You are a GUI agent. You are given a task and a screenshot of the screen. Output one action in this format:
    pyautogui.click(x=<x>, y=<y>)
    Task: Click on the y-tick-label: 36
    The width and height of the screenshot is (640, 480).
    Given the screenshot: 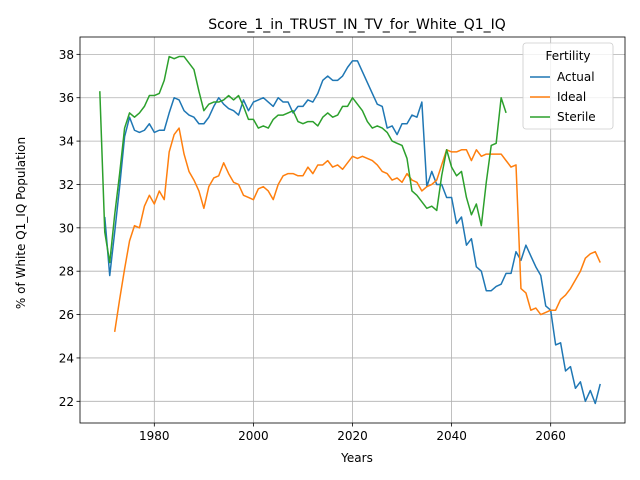 What is the action you would take?
    pyautogui.click(x=66, y=98)
    